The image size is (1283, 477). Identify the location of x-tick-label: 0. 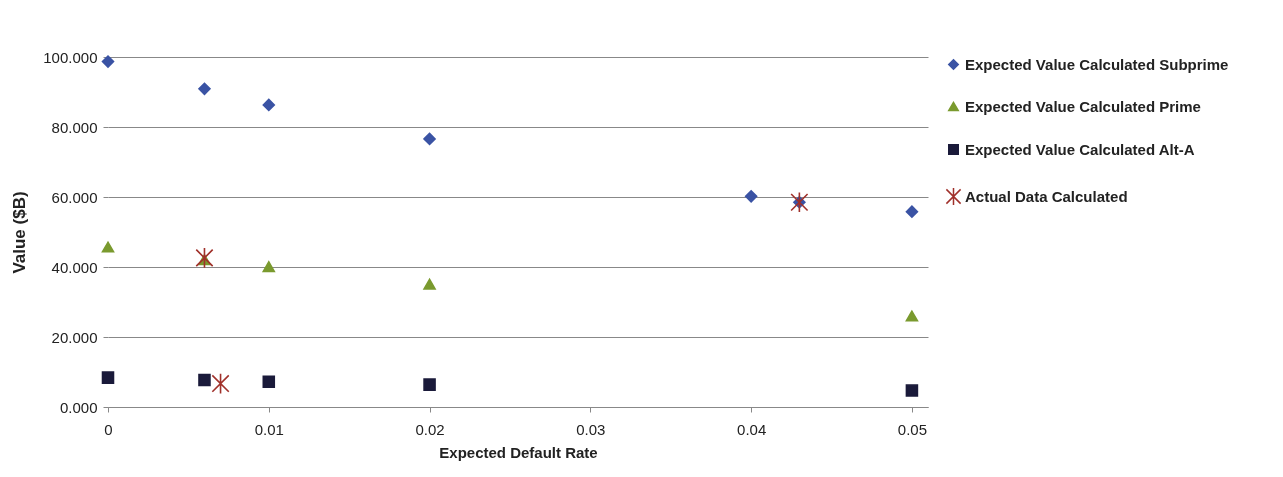
(108, 429).